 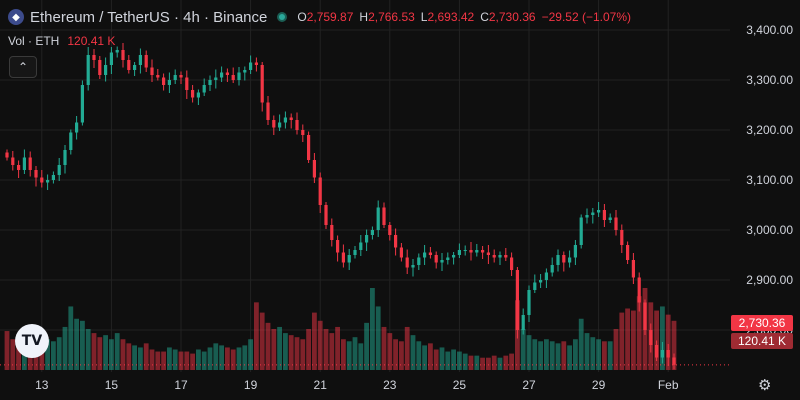 What do you see at coordinates (23, 67) in the screenshot?
I see `collapse-legend-button: ⌃` at bounding box center [23, 67].